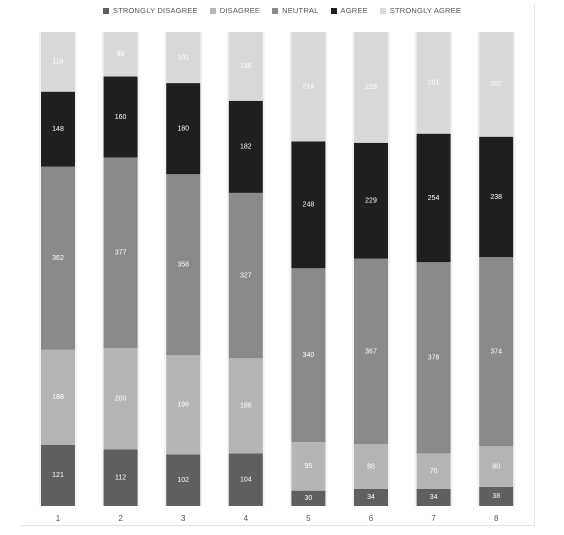 Image resolution: width=564 pixels, height=535 pixels. I want to click on legend-item-agree: AGREE, so click(349, 10).